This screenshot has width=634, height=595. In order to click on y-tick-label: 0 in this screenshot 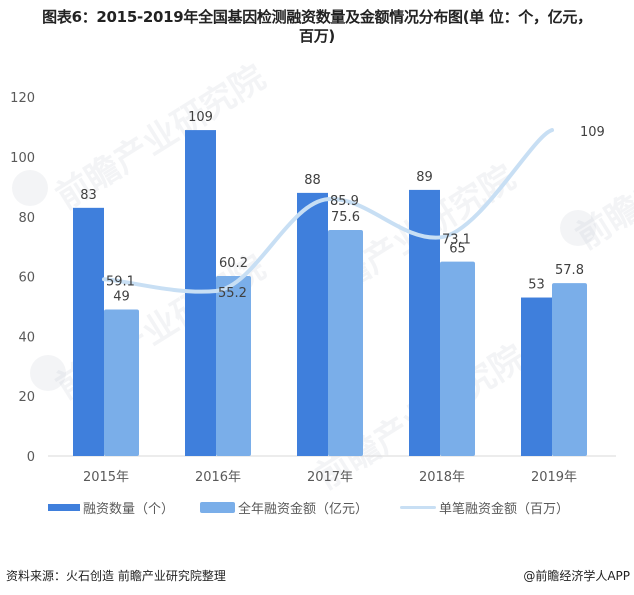, I will do `click(31, 457)`.